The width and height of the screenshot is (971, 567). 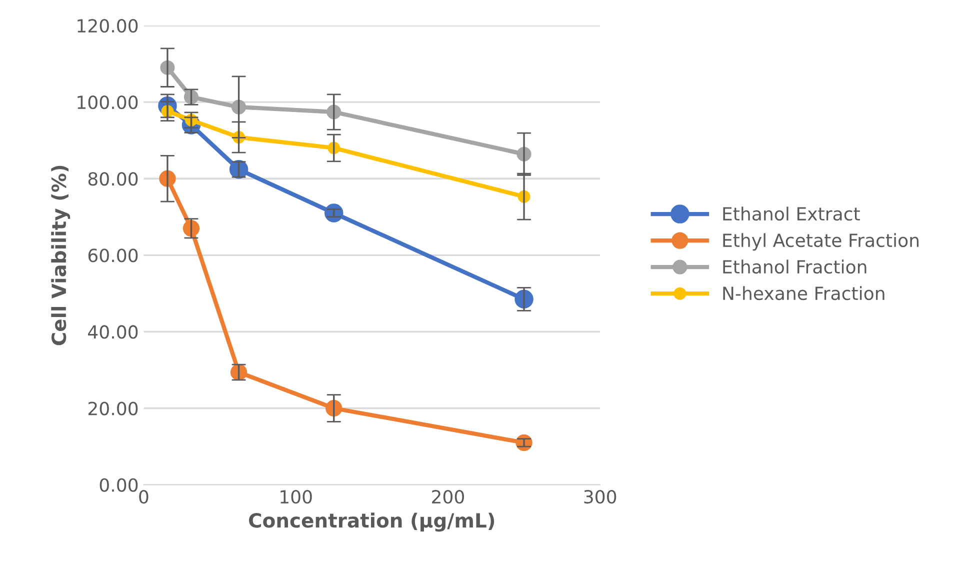 I want to click on legend-label: Ethanol Fraction, so click(x=794, y=267).